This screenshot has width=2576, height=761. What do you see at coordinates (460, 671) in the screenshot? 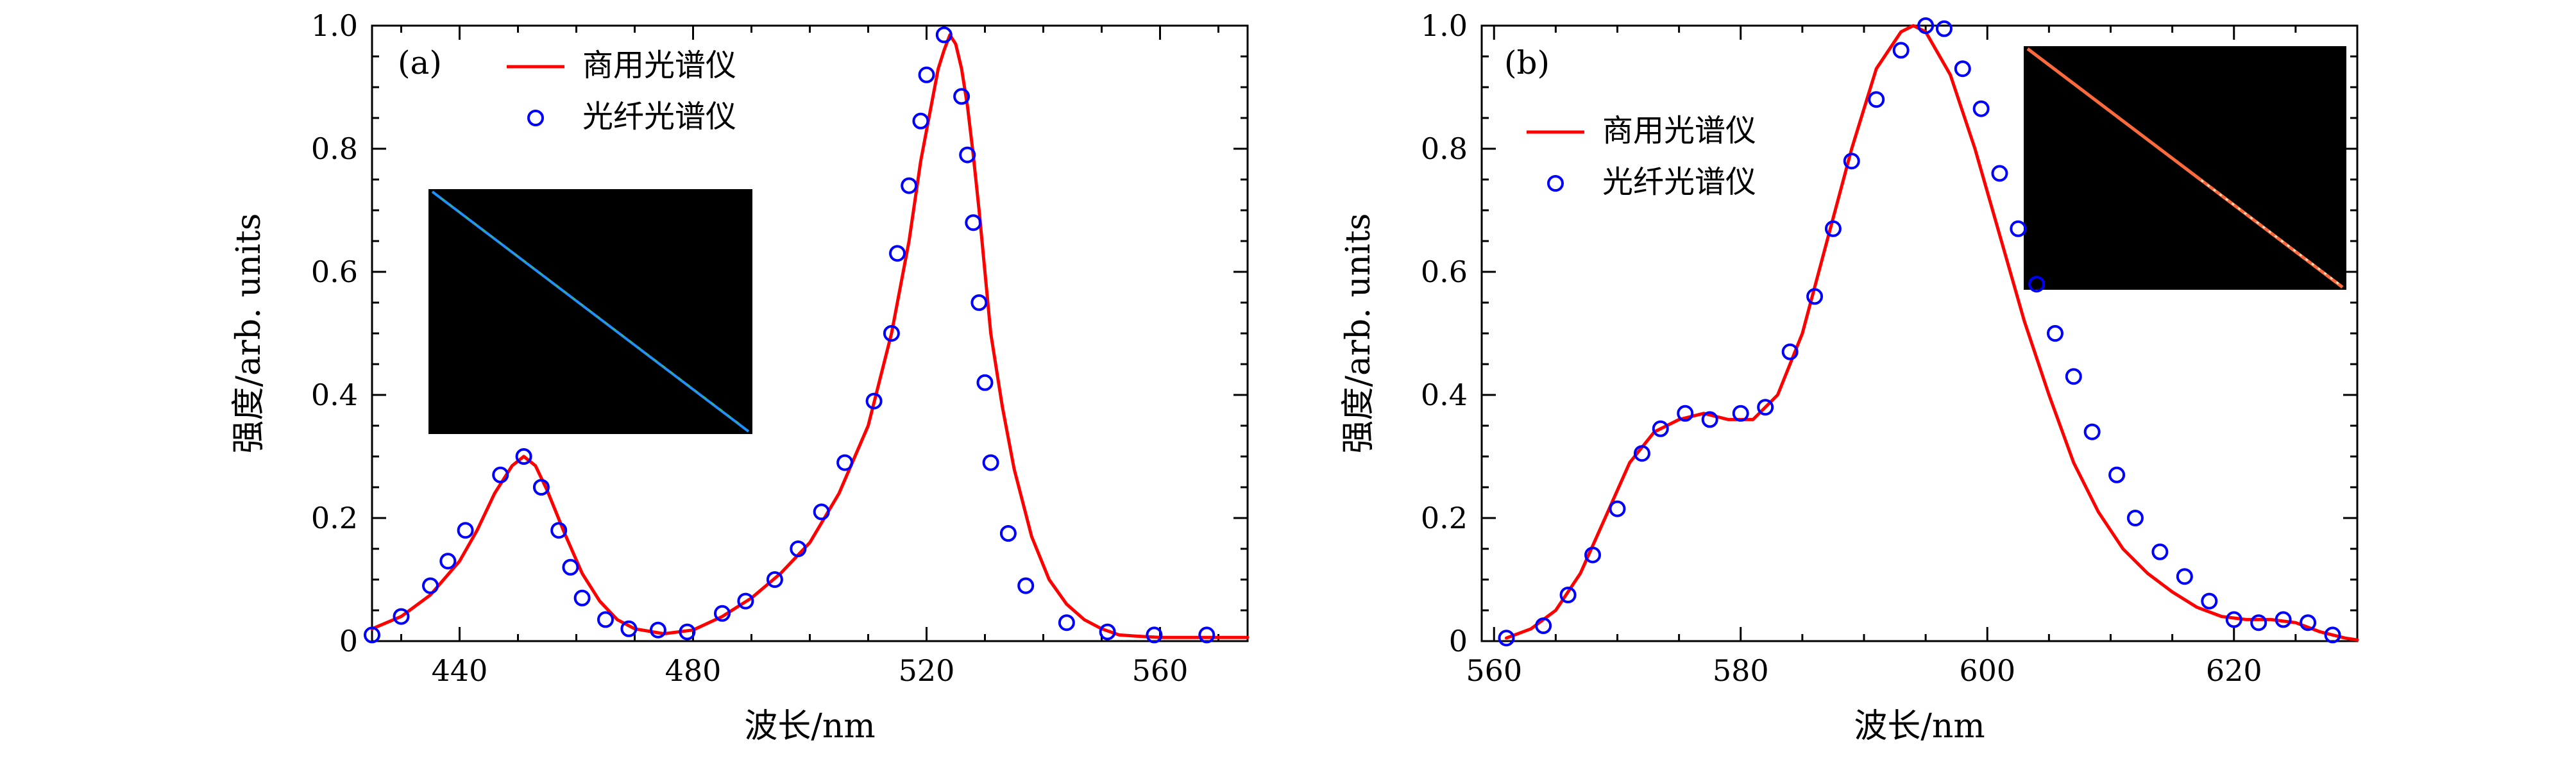
I see `x-tick-label: 440` at bounding box center [460, 671].